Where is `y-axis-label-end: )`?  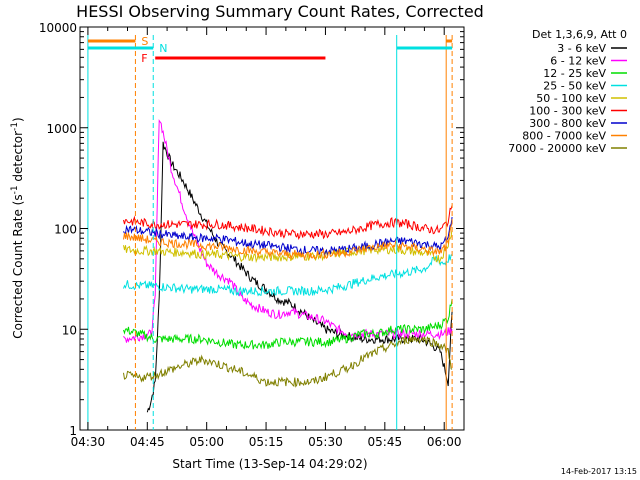 y-axis-label-end: ) is located at coordinates (18, 119).